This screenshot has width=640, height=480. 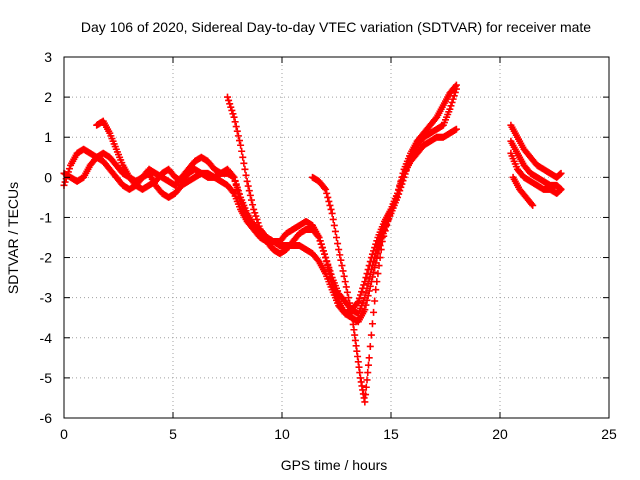 What do you see at coordinates (334, 465) in the screenshot?
I see `x-axis-label: GPS time / hours` at bounding box center [334, 465].